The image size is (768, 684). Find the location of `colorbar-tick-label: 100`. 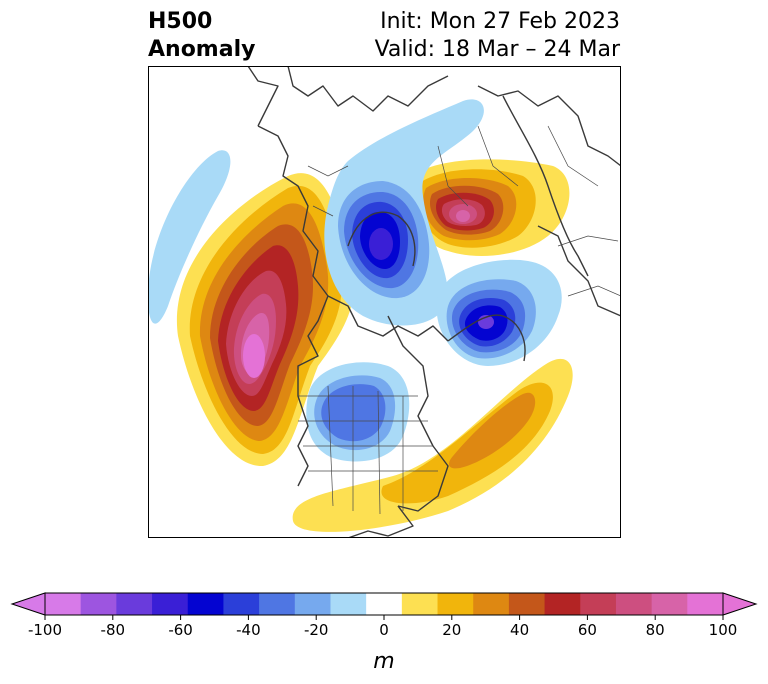

colorbar-tick-label: 100 is located at coordinates (723, 630).